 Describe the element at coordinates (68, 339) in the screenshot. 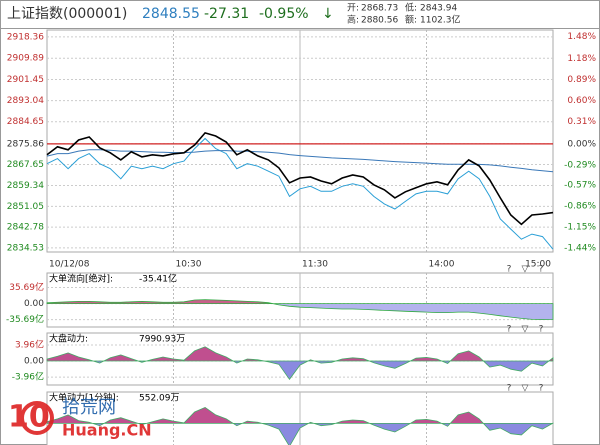

I see `panel-title: 大盘动力:` at that location.